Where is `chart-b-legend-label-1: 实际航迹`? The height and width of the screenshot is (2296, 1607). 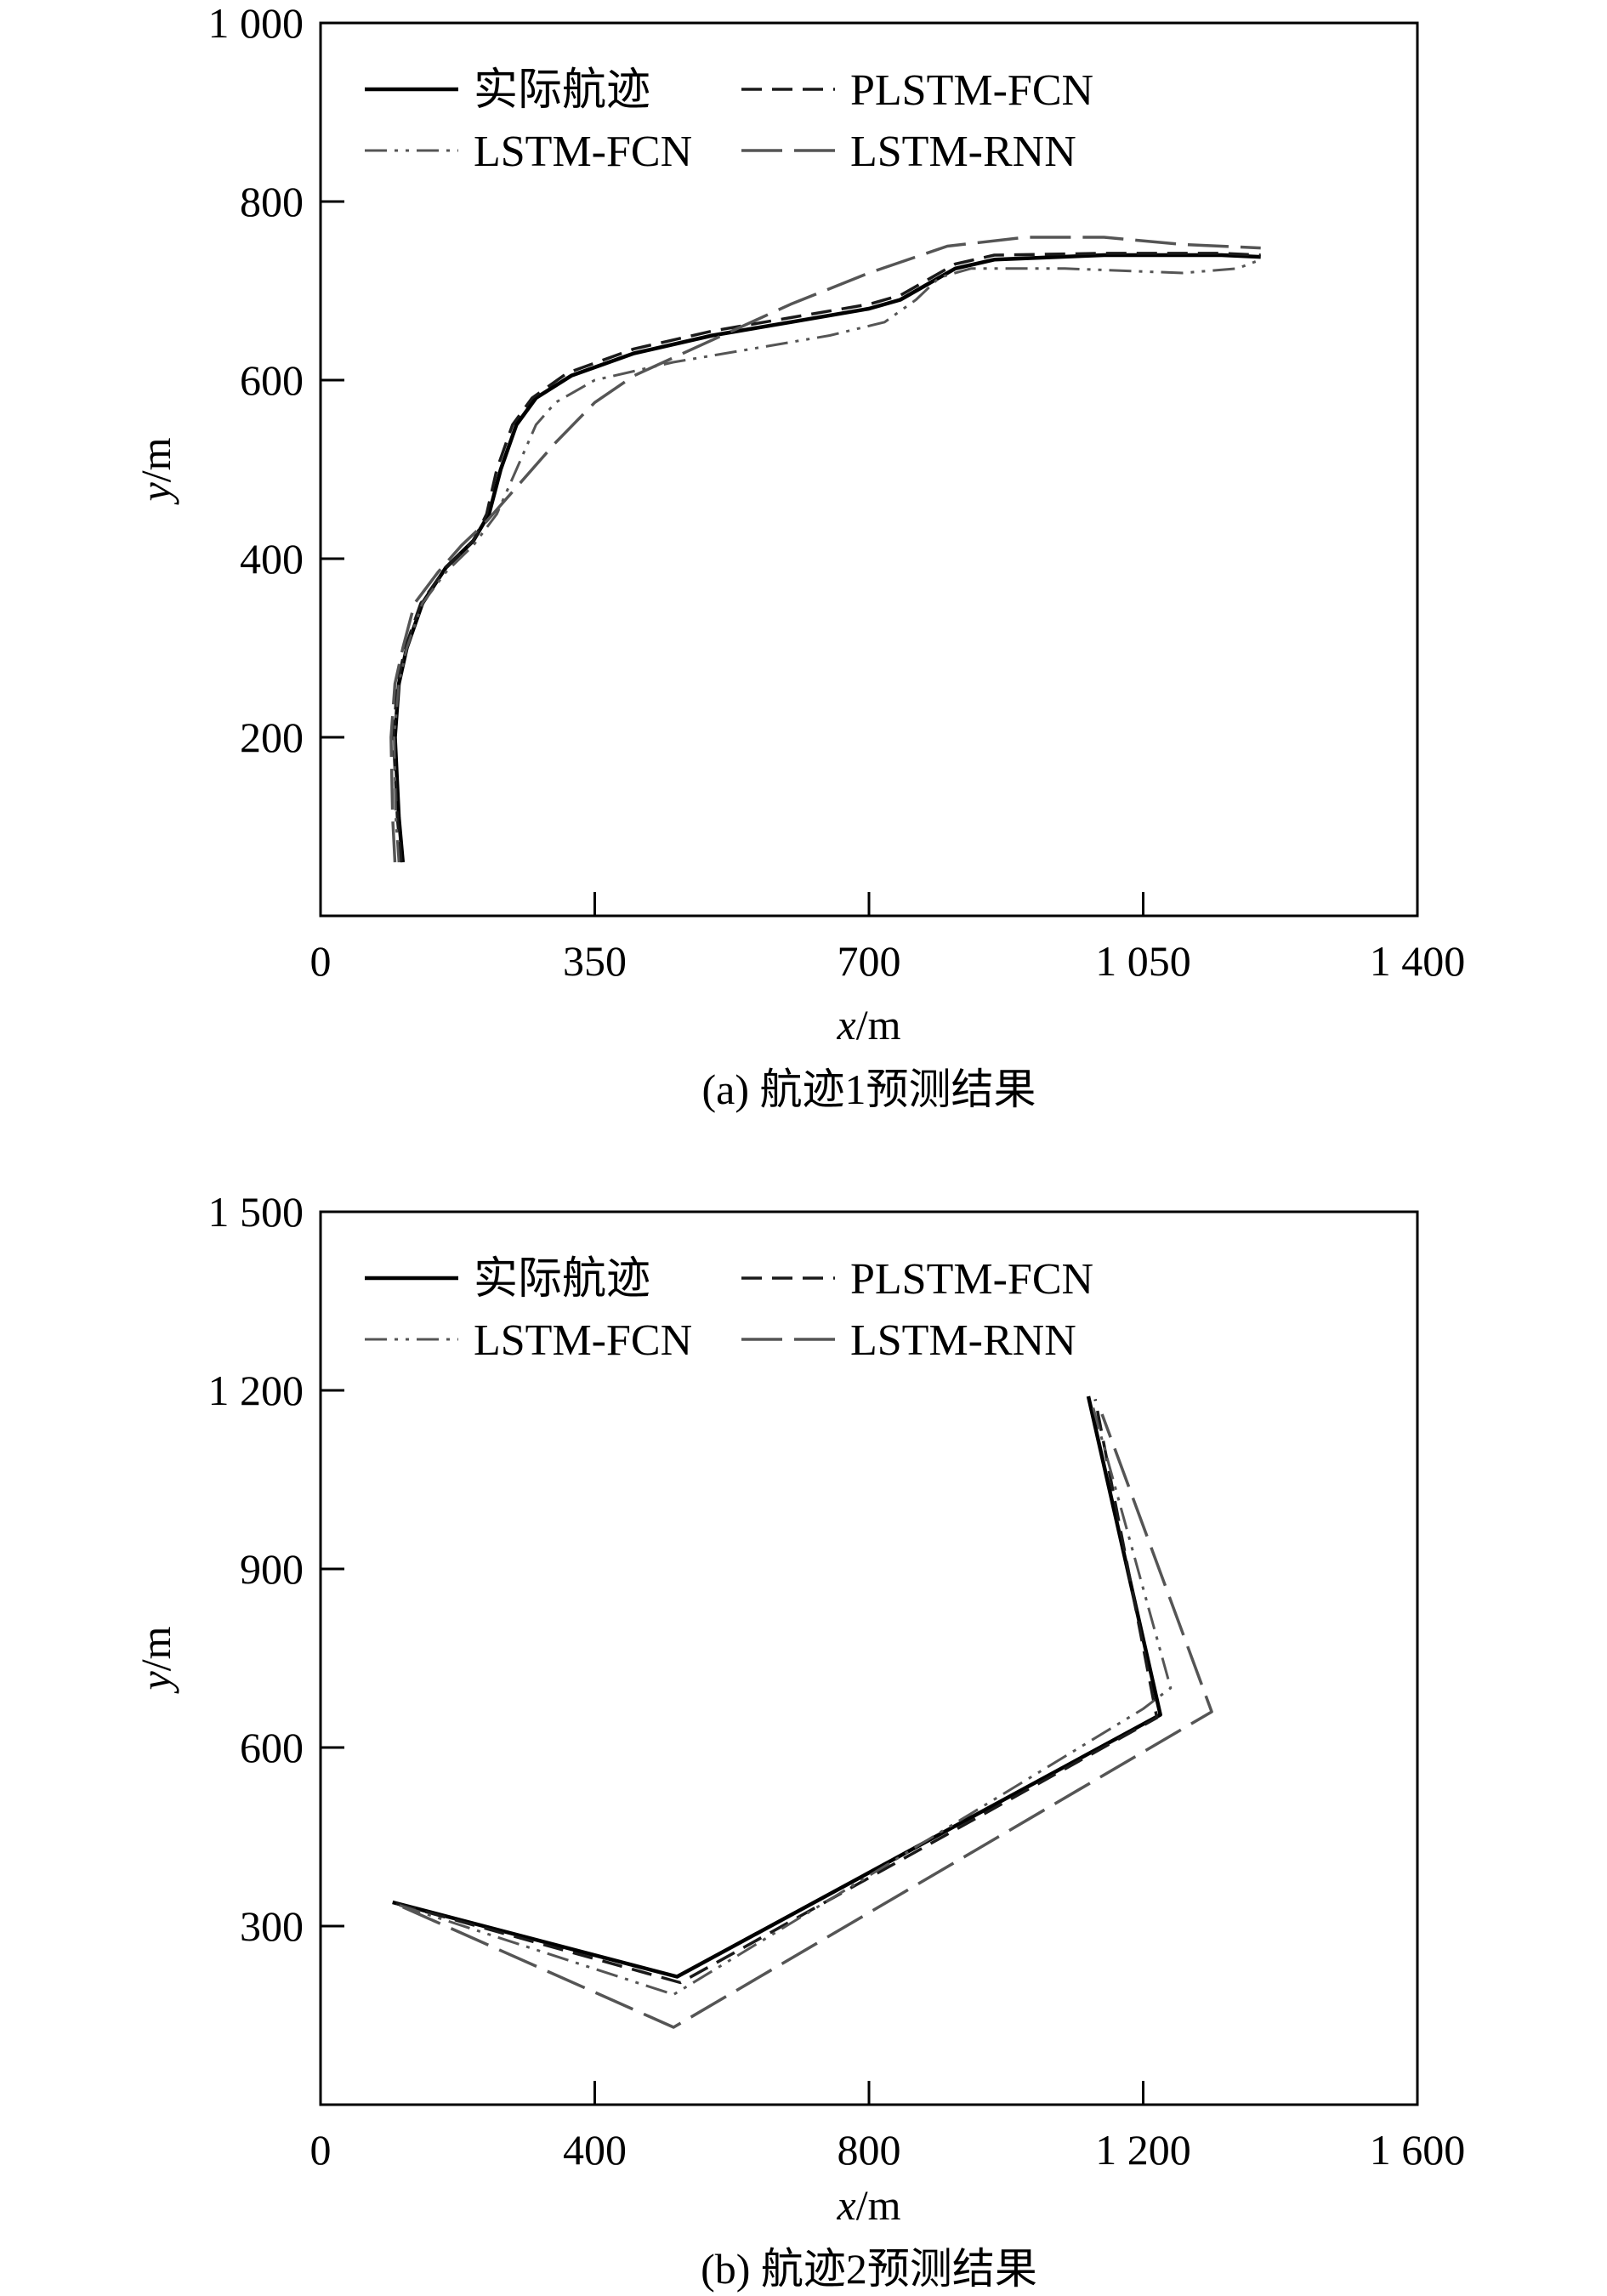
chart-b-legend-label-1: 实际航迹 is located at coordinates (562, 1279).